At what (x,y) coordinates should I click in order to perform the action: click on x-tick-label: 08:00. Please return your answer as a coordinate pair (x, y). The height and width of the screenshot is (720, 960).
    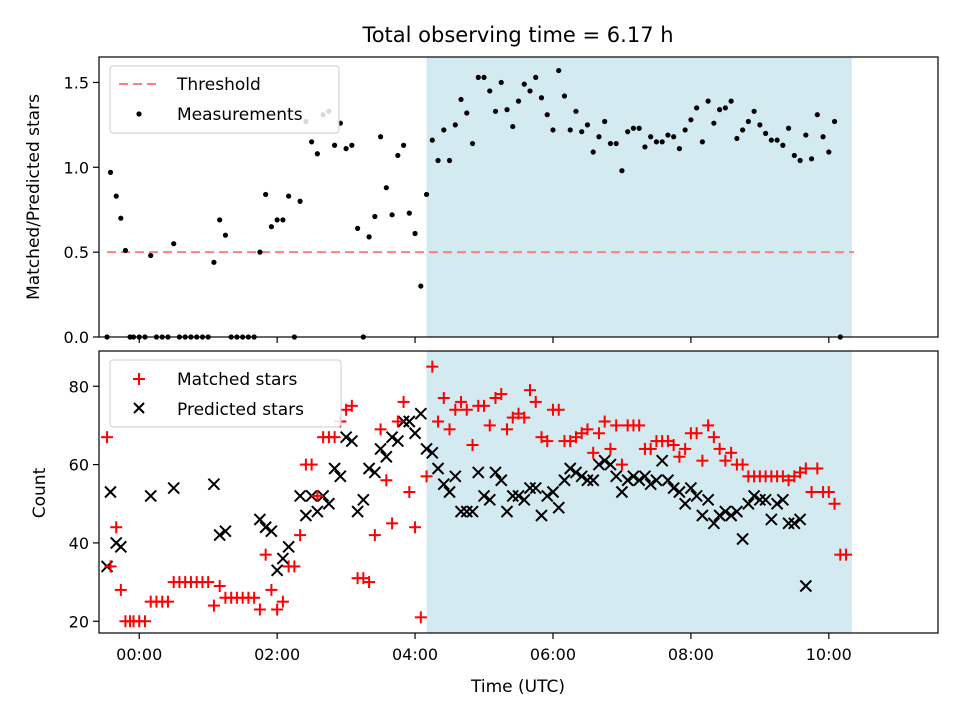
    Looking at the image, I should click on (691, 654).